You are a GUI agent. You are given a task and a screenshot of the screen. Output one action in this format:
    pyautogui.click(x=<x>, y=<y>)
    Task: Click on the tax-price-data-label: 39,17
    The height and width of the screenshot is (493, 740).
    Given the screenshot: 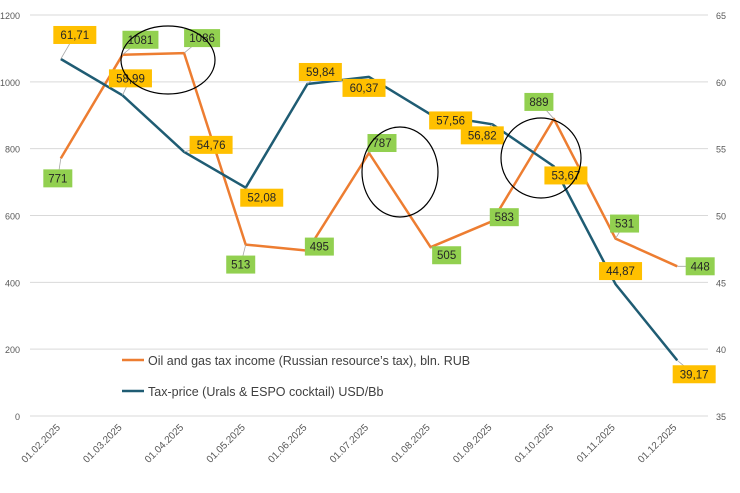 What is the action you would take?
    pyautogui.click(x=694, y=375)
    